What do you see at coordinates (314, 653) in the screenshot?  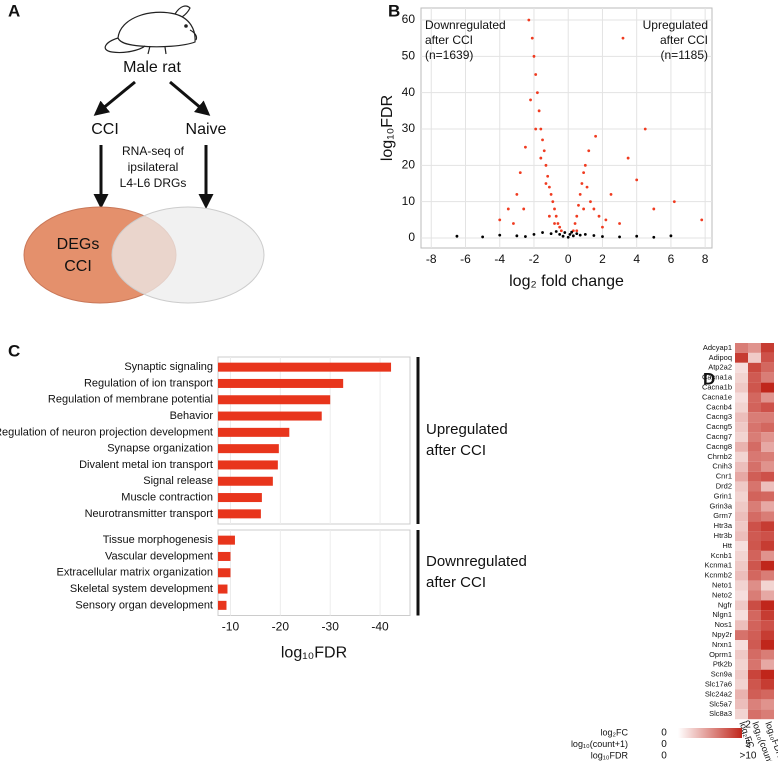 I see `x-axis-label: log₁₀FDR` at bounding box center [314, 653].